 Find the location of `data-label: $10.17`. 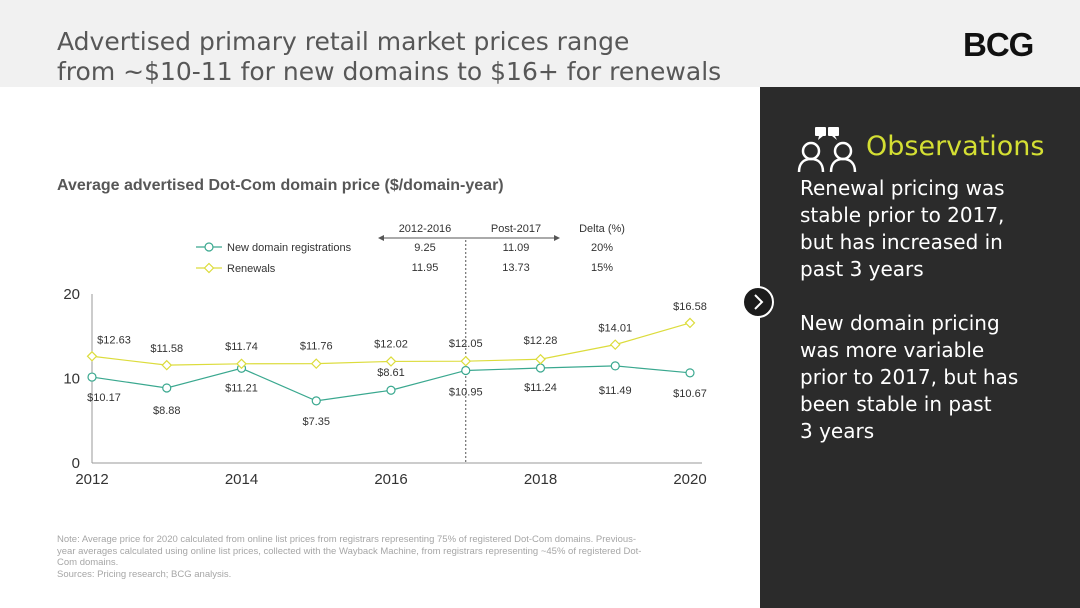

data-label: $10.17 is located at coordinates (104, 398).